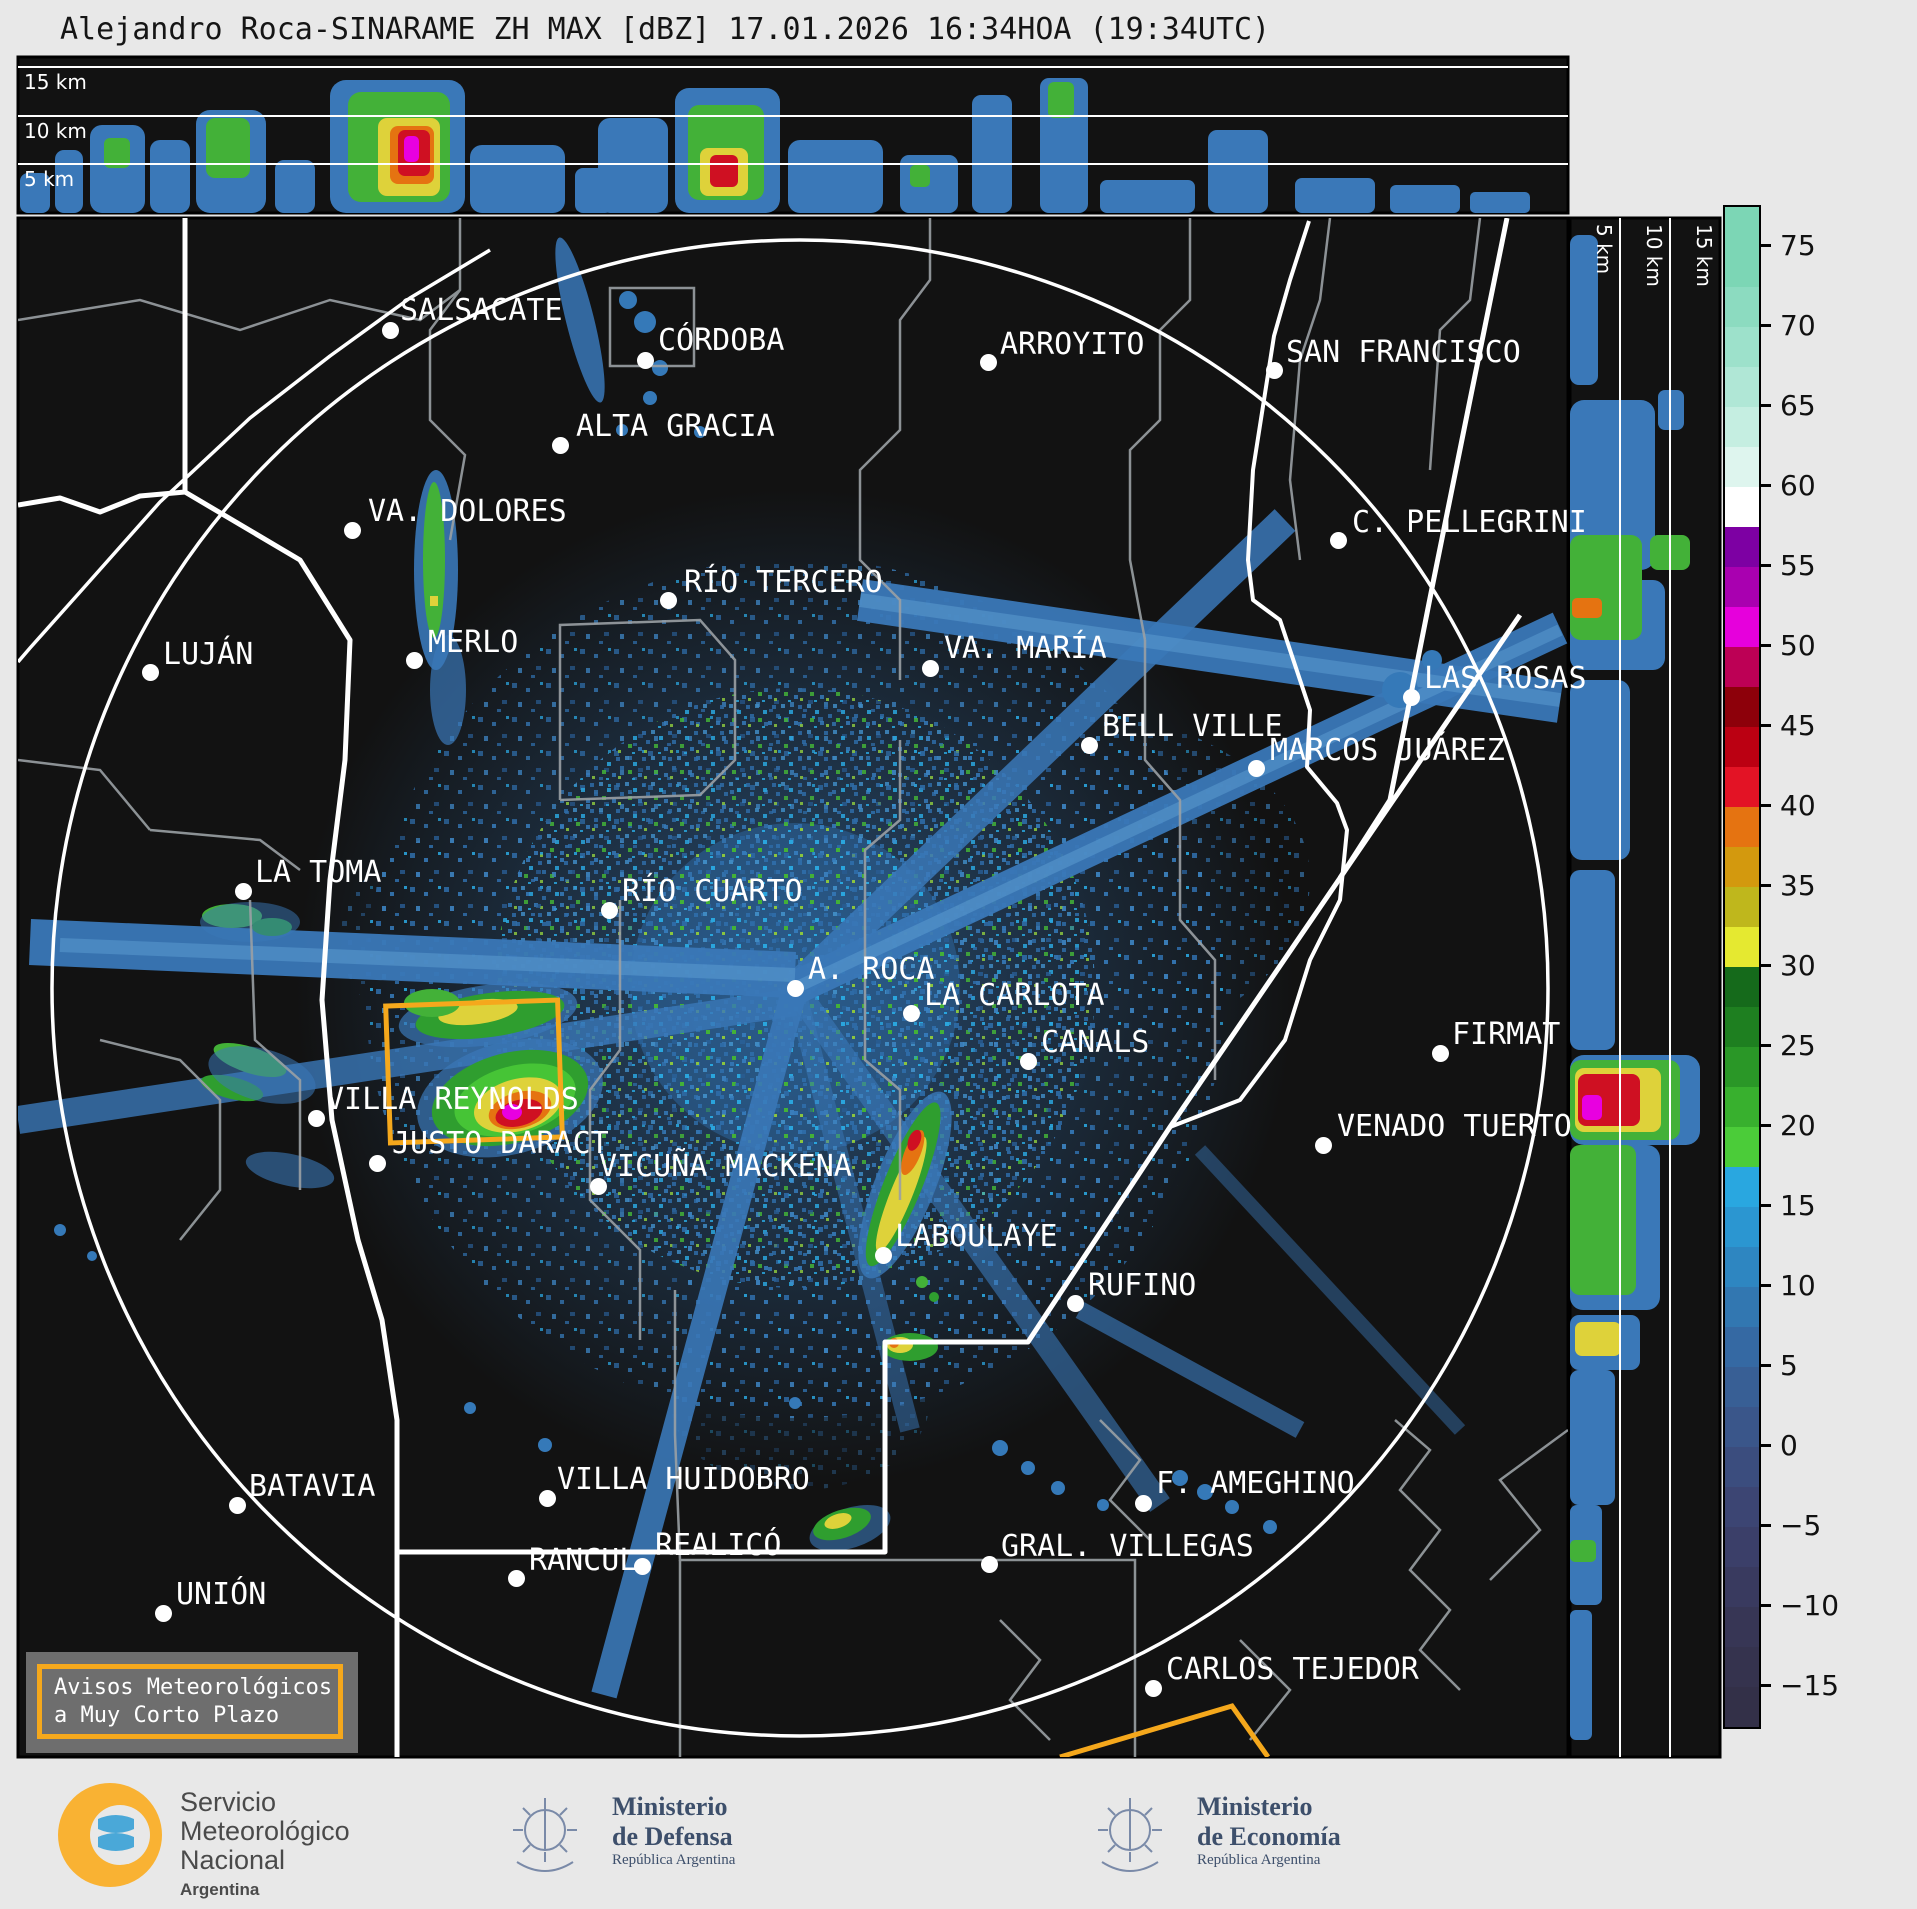 The height and width of the screenshot is (1909, 1917). Describe the element at coordinates (192, 1702) in the screenshot. I see `alert-legend-box: Avisos Meteorológicos a Muy Corto Plazo` at that location.